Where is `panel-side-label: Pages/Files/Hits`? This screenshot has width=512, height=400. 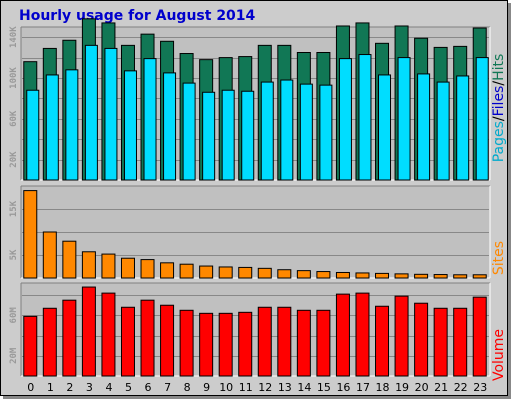 panel-side-label: Pages/Files/Hits is located at coordinates (499, 108).